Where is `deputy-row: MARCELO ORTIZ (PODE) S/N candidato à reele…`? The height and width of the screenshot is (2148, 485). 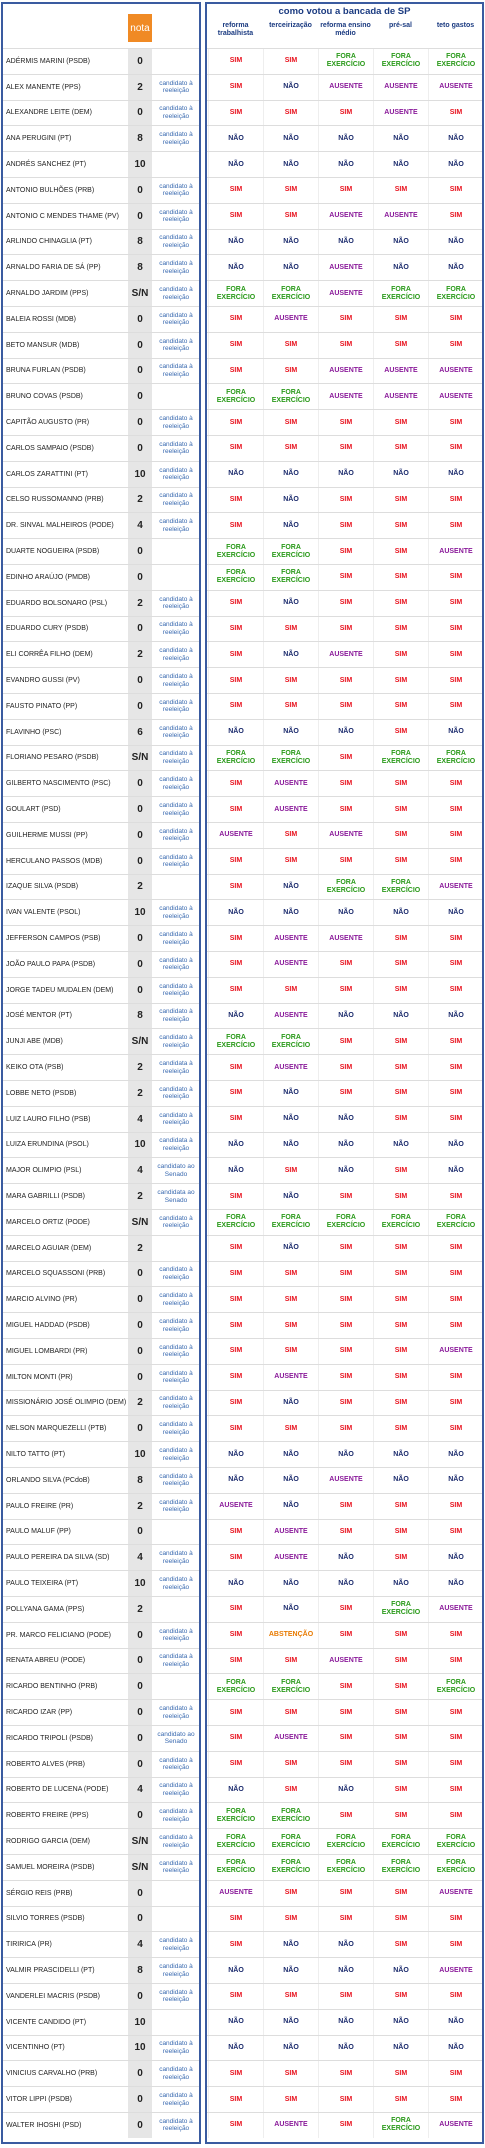 deputy-row: MARCELO ORTIZ (PODE) S/N candidato à reele… is located at coordinates (101, 1222).